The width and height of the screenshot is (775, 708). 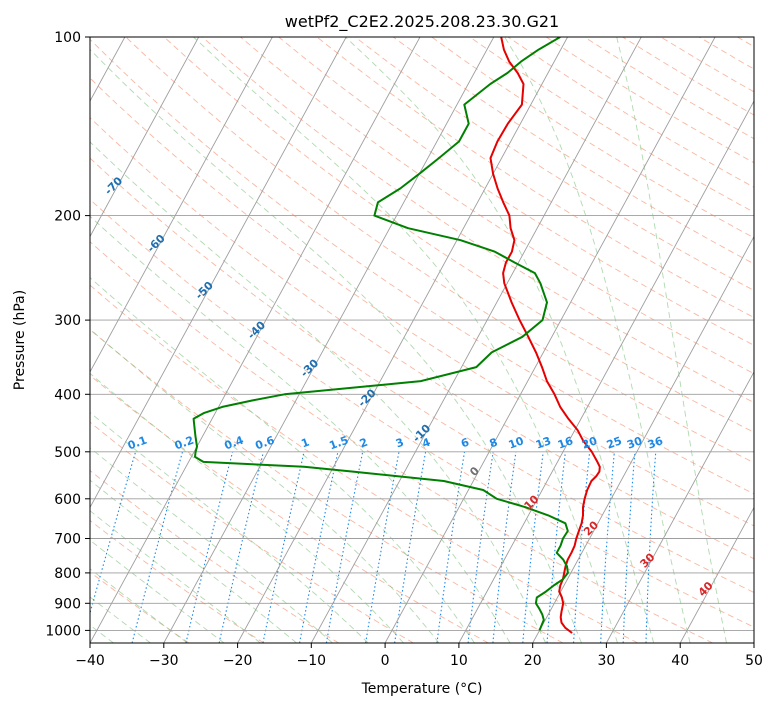 I want to click on mixing-ratio-label: 20, so click(x=589, y=443).